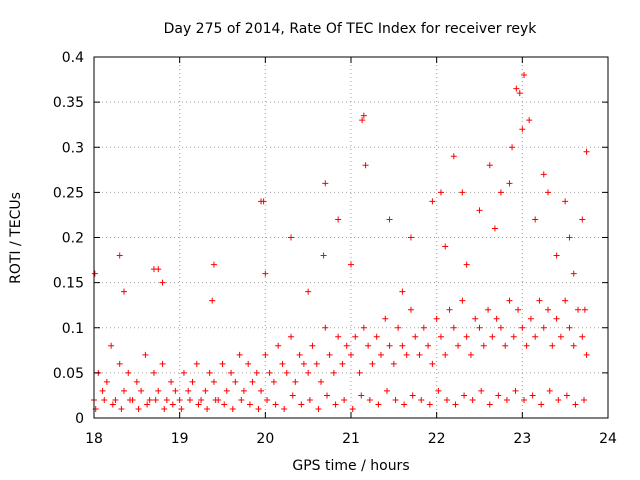  Describe the element at coordinates (522, 439) in the screenshot. I see `x-tick-label: 23` at that location.